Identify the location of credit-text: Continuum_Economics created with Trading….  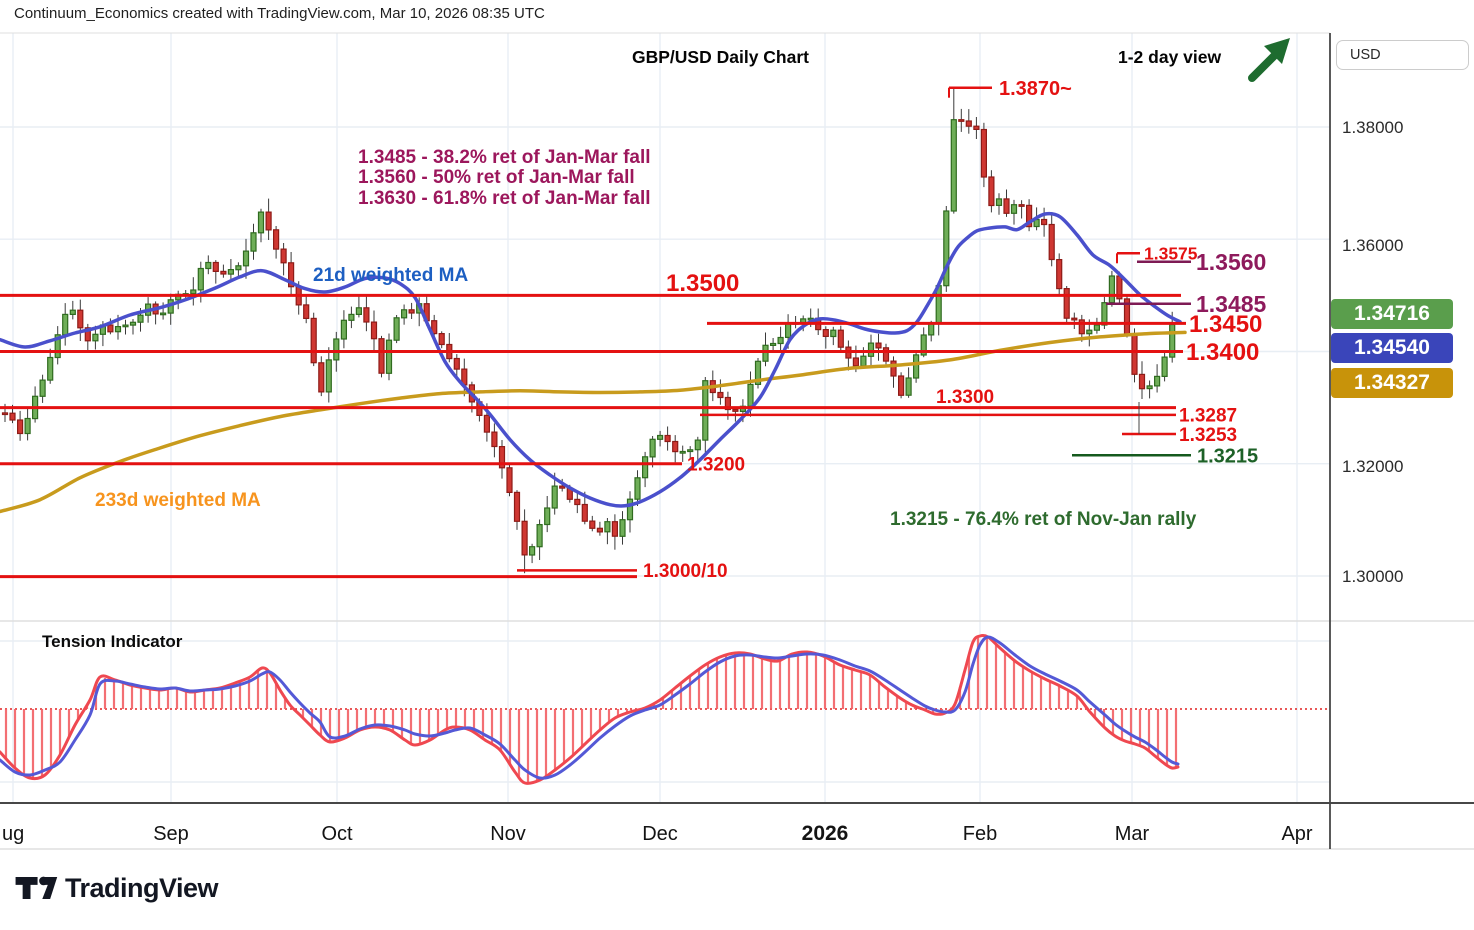
(279, 13).